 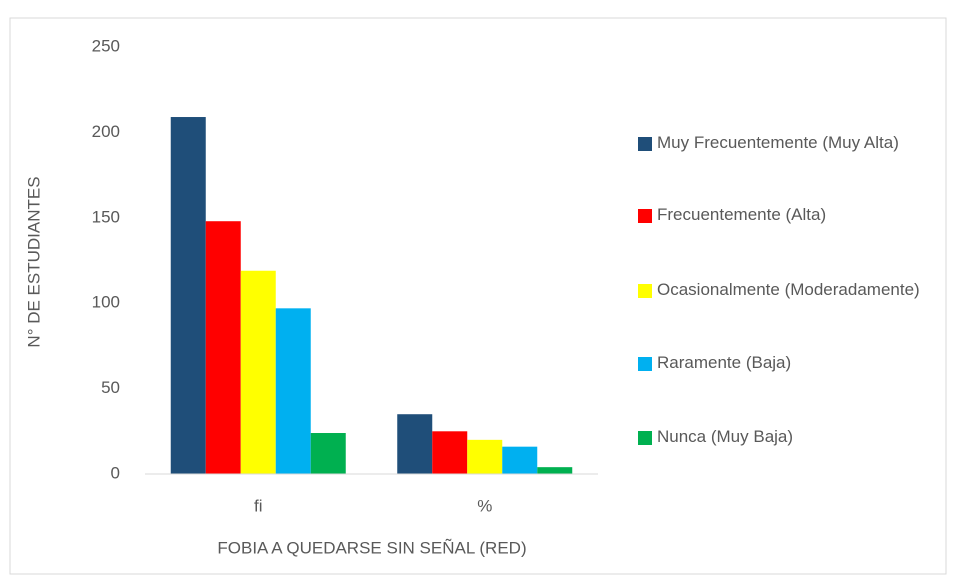 I want to click on legend-item: Nunca (Muy Baja), so click(x=781, y=437).